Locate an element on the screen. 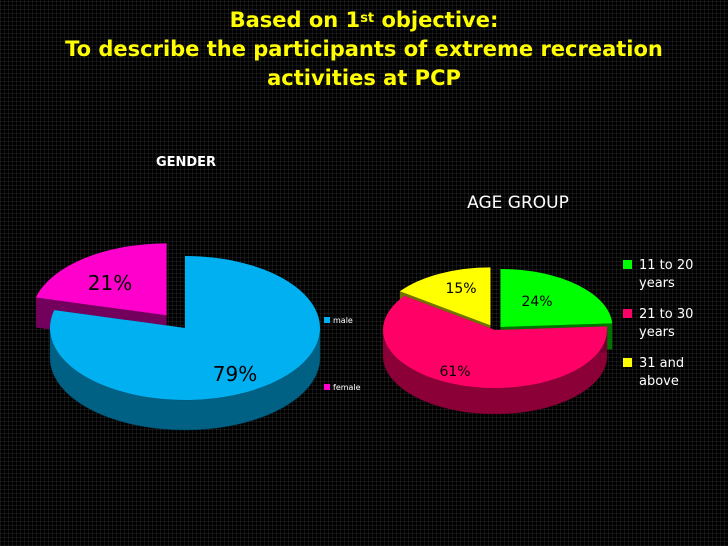 This screenshot has height=546, width=728. legend-swatch-male is located at coordinates (327, 320).